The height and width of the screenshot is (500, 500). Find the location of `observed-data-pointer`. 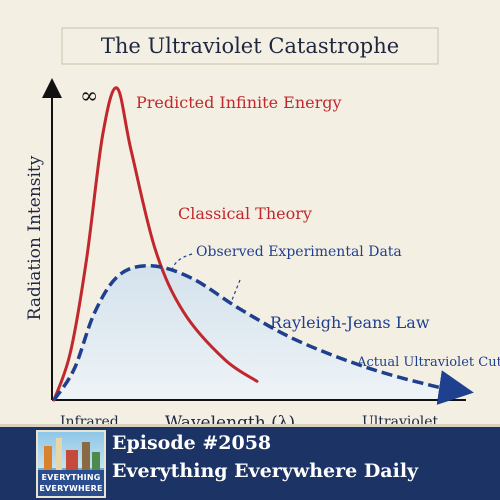

observed-data-pointer is located at coordinates (182, 262).